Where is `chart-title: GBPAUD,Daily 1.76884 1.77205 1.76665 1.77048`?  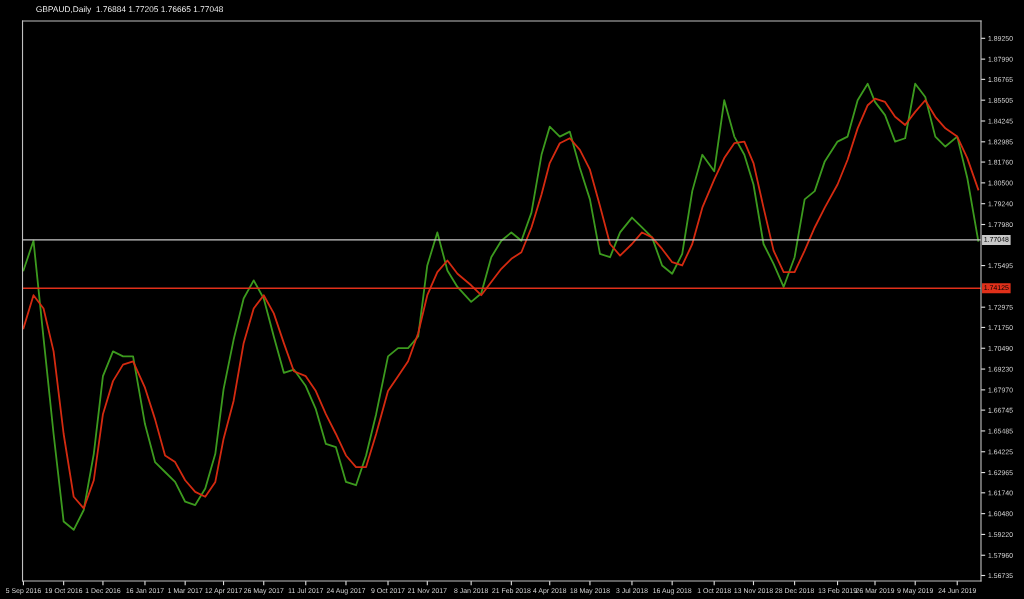 chart-title: GBPAUD,Daily 1.76884 1.77205 1.76665 1.77048 is located at coordinates (129, 9).